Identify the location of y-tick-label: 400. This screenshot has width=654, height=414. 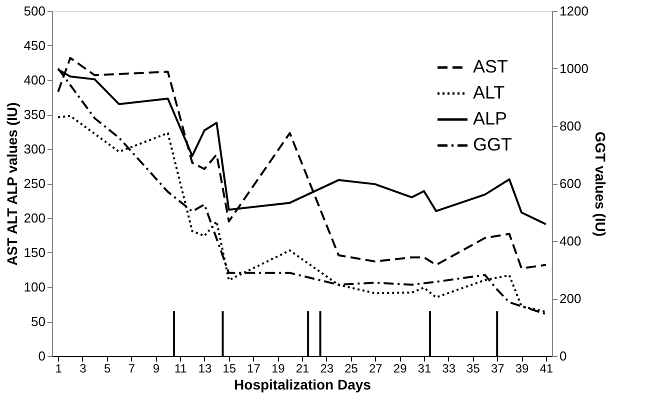
(35, 80).